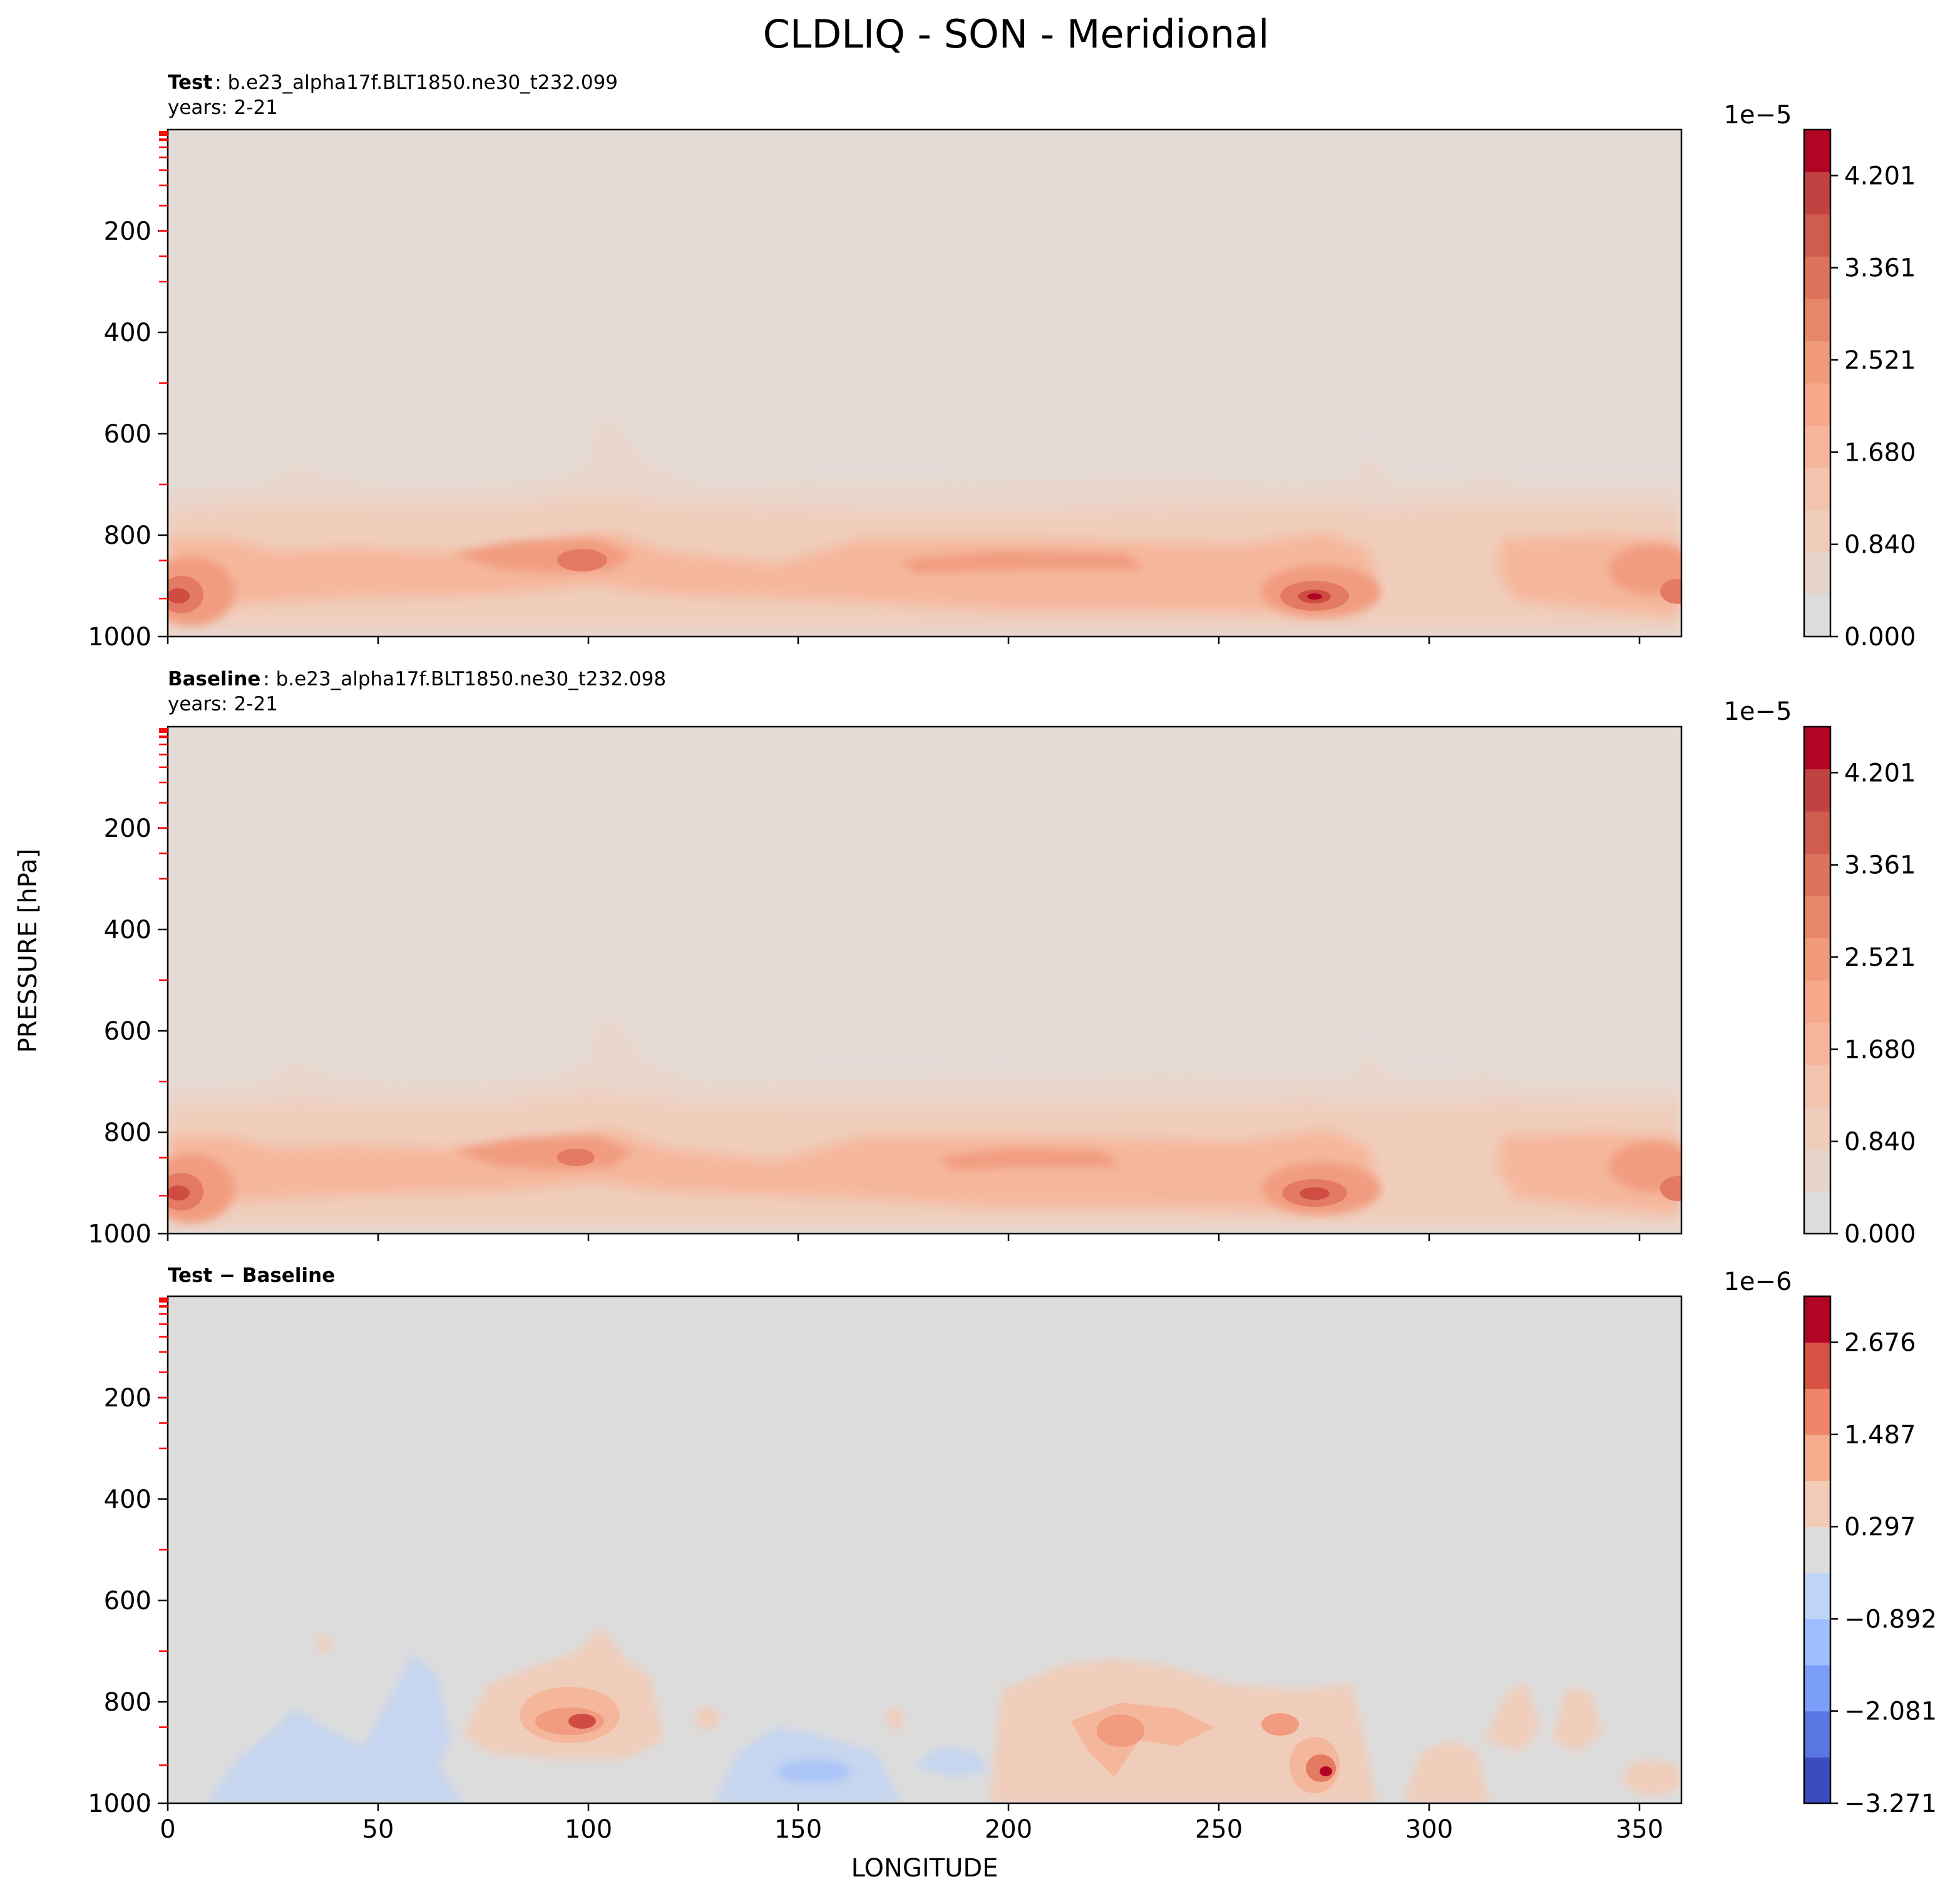 Image resolution: width=1960 pixels, height=1899 pixels. I want to click on panel-difference-label: Test − Baseline, so click(251, 1275).